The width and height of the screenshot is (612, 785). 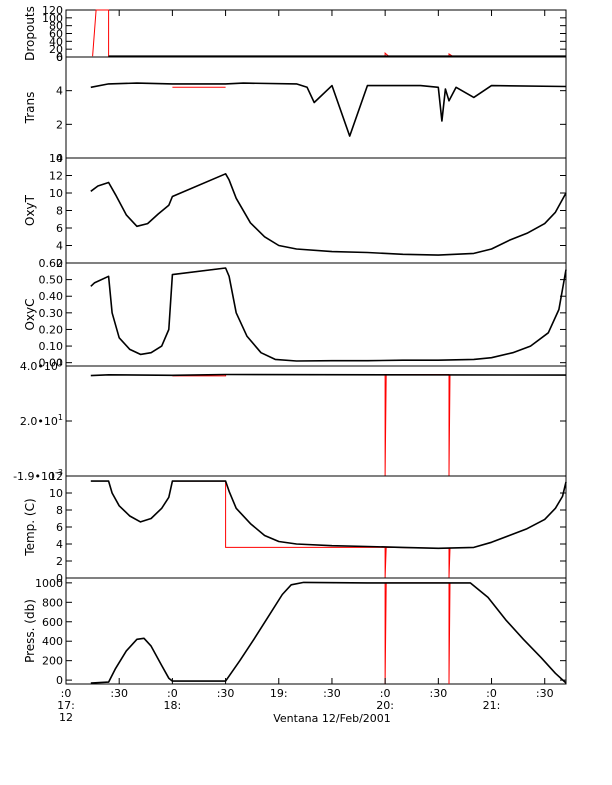 What do you see at coordinates (52, 18) in the screenshot?
I see `ytick-label-dropouts-5: 100` at bounding box center [52, 18].